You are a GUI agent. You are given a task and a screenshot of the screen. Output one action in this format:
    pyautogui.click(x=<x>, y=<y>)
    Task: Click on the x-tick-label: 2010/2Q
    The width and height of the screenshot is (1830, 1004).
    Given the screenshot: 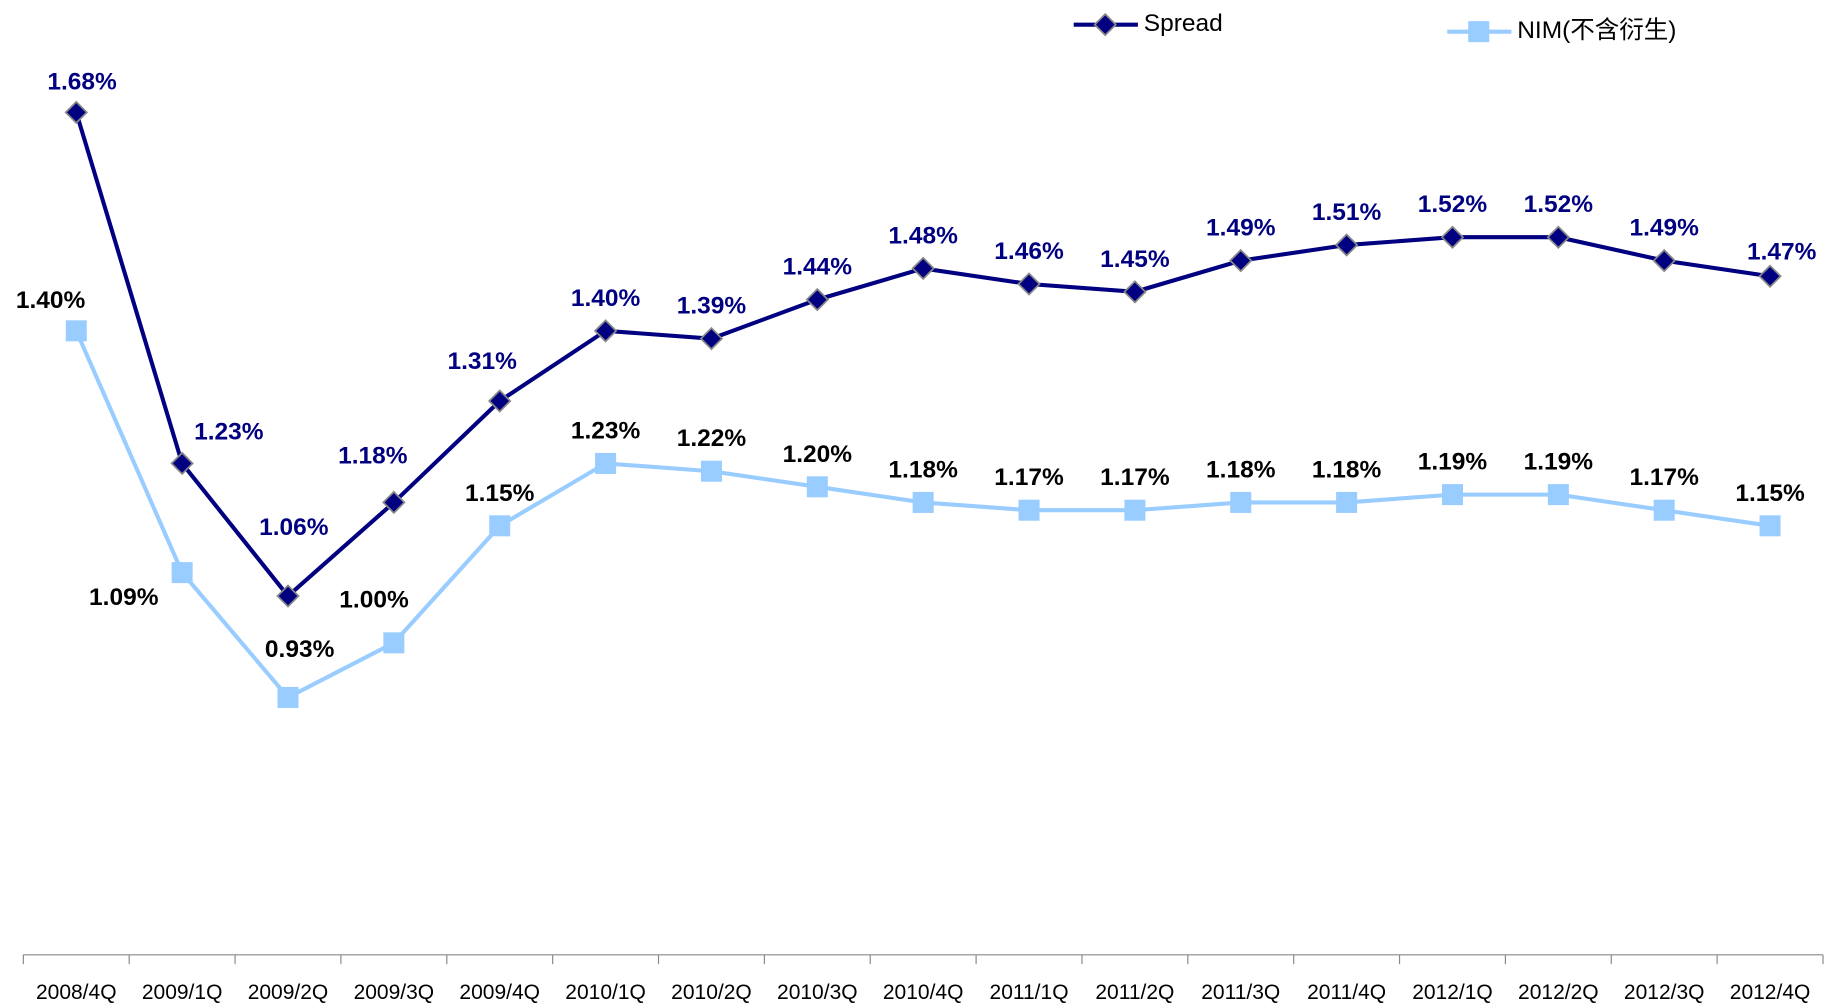 What is the action you would take?
    pyautogui.click(x=711, y=992)
    